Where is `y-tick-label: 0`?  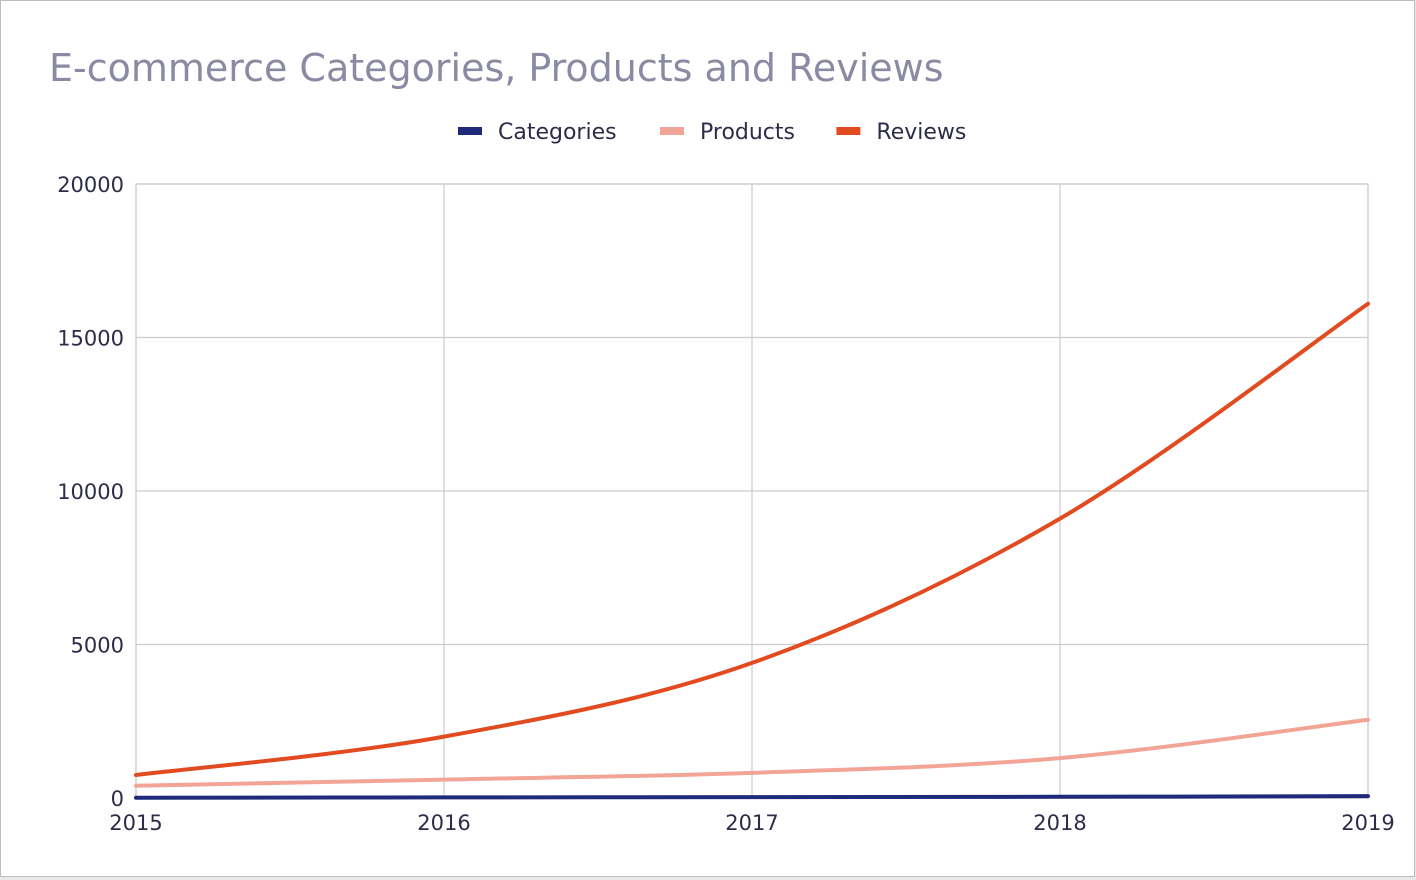 y-tick-label: 0 is located at coordinates (117, 799).